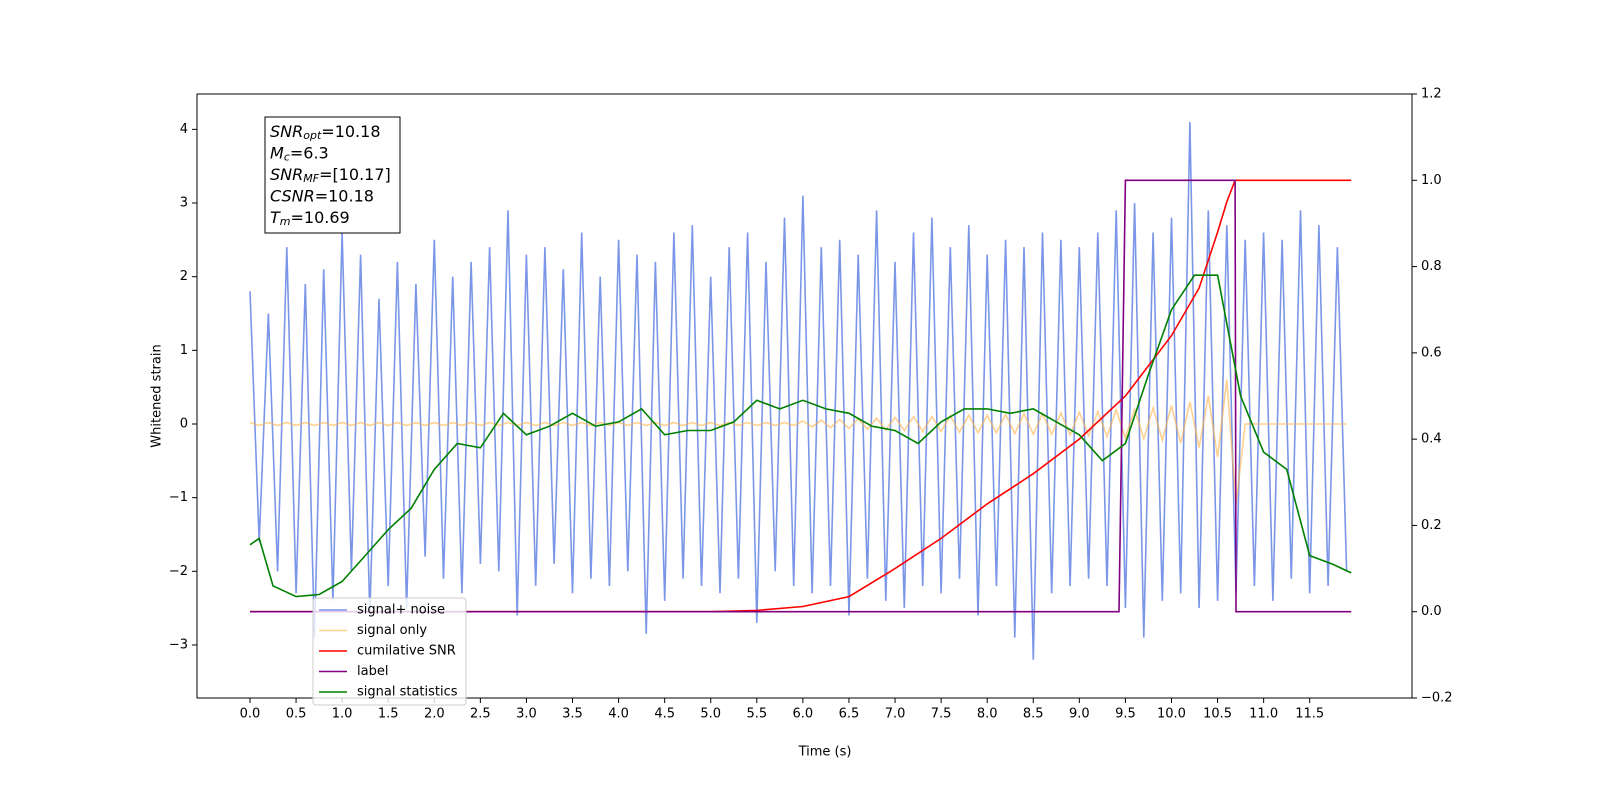  What do you see at coordinates (184, 423) in the screenshot?
I see `y-tick-label: 0` at bounding box center [184, 423].